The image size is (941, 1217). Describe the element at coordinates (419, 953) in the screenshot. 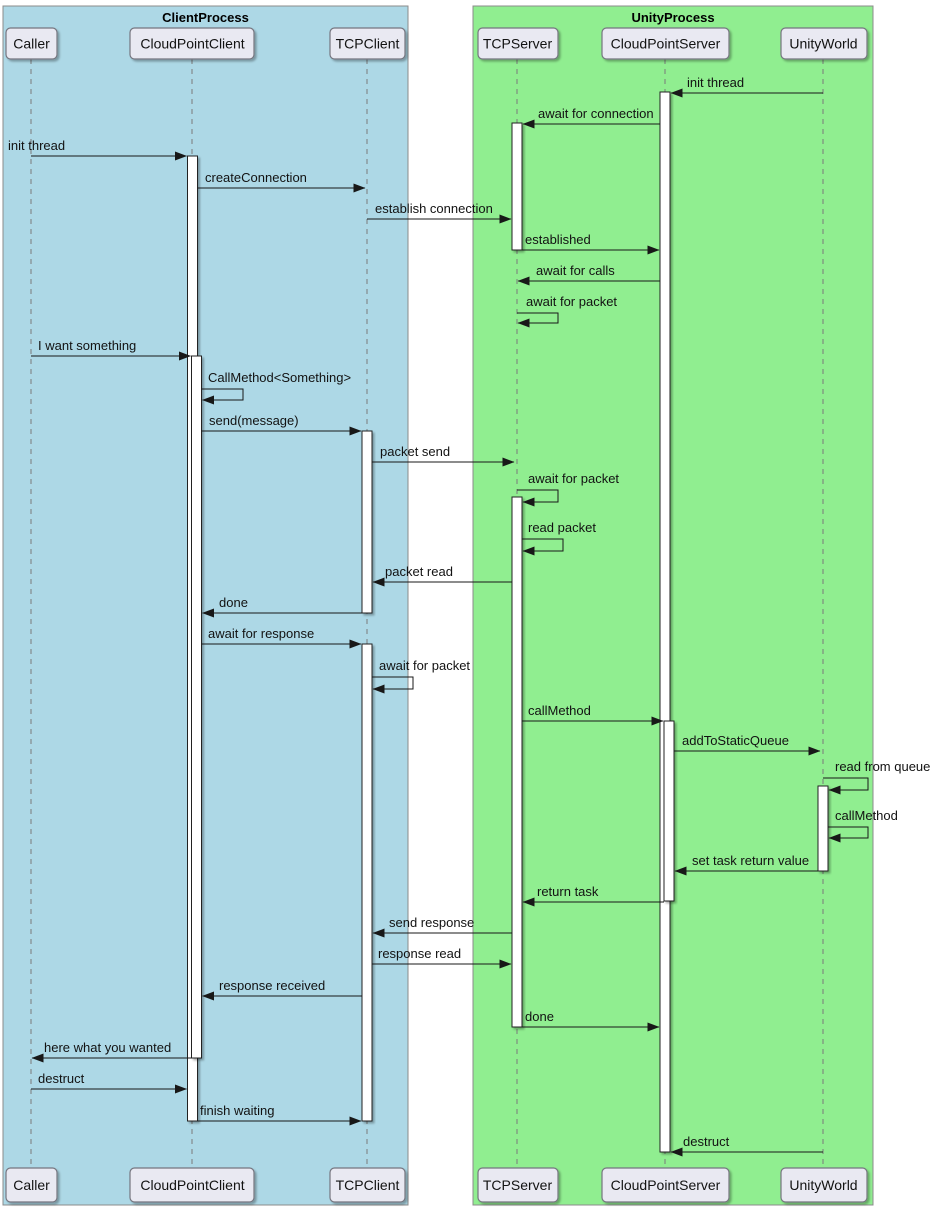

I see `message-label: response read` at that location.